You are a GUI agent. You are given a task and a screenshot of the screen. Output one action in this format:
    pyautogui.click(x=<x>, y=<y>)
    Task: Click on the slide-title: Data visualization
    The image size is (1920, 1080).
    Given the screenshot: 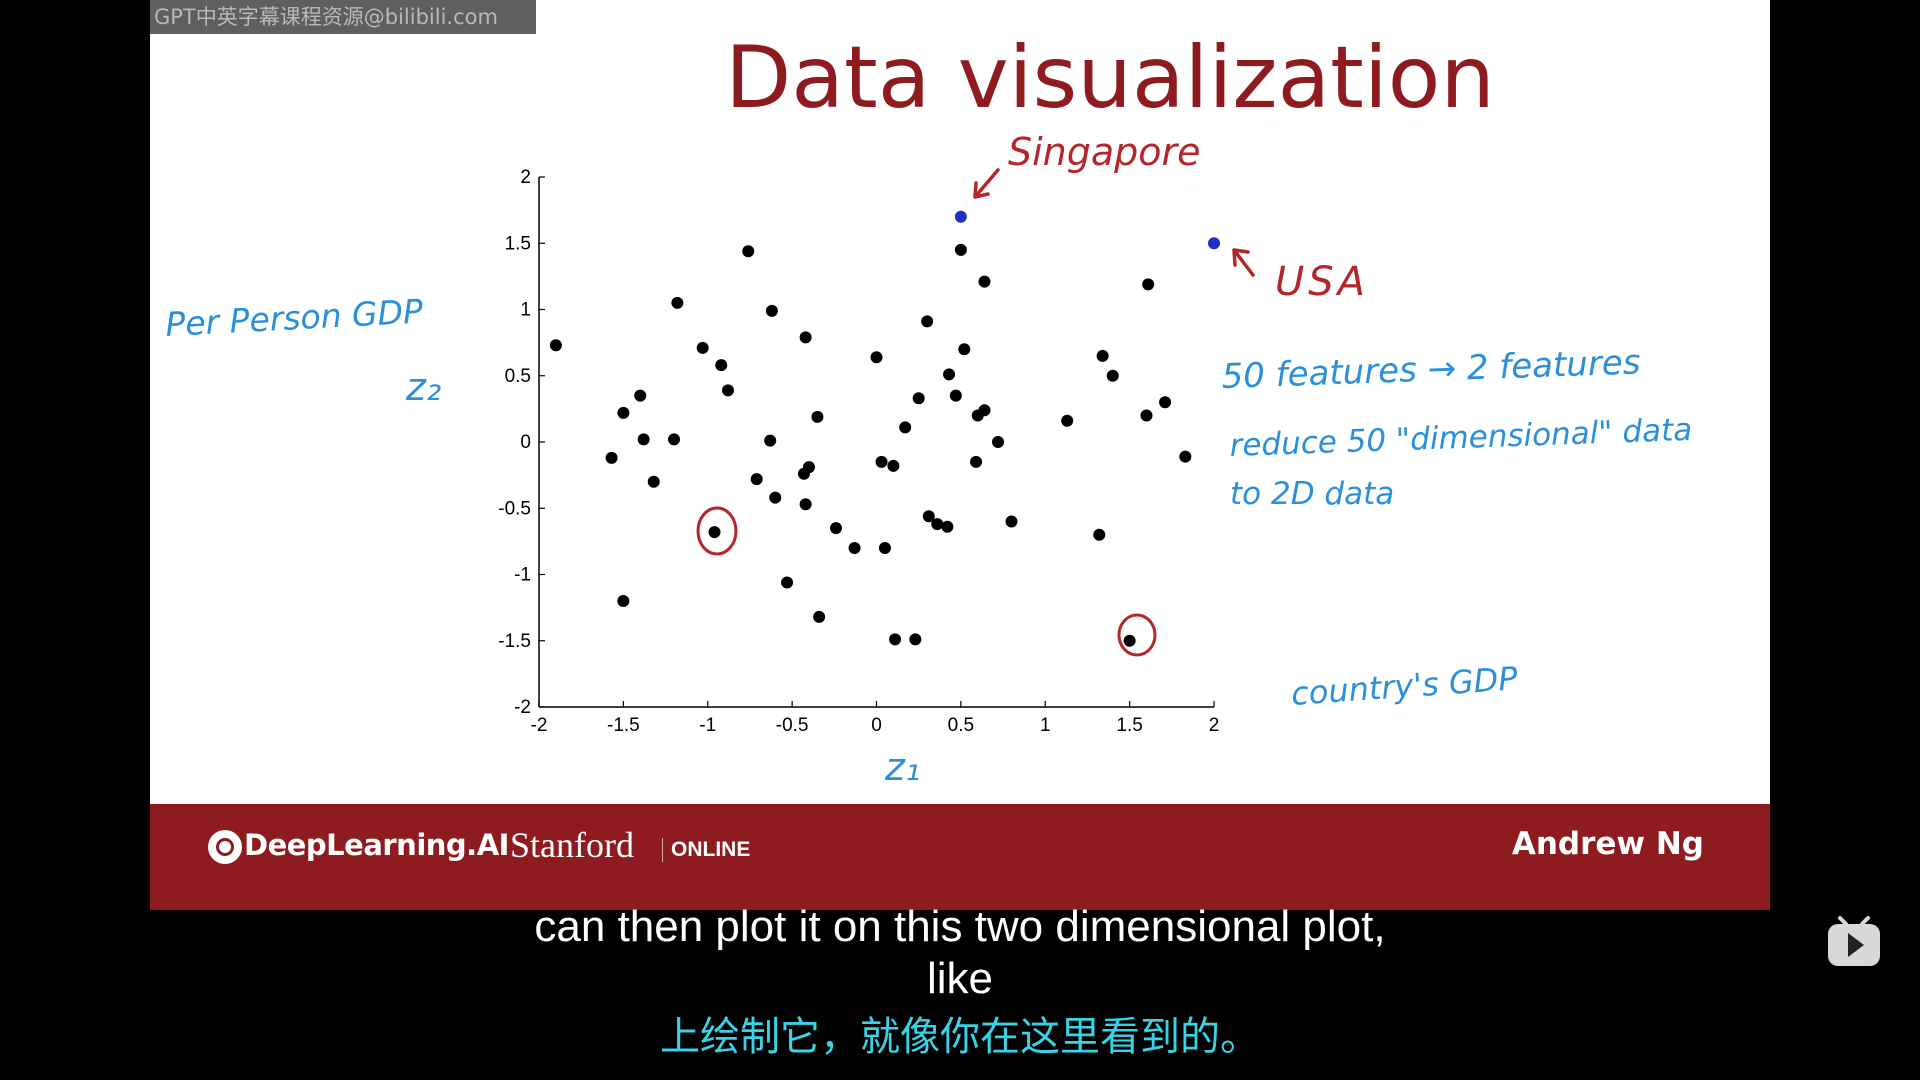 What is the action you would take?
    pyautogui.click(x=1110, y=78)
    